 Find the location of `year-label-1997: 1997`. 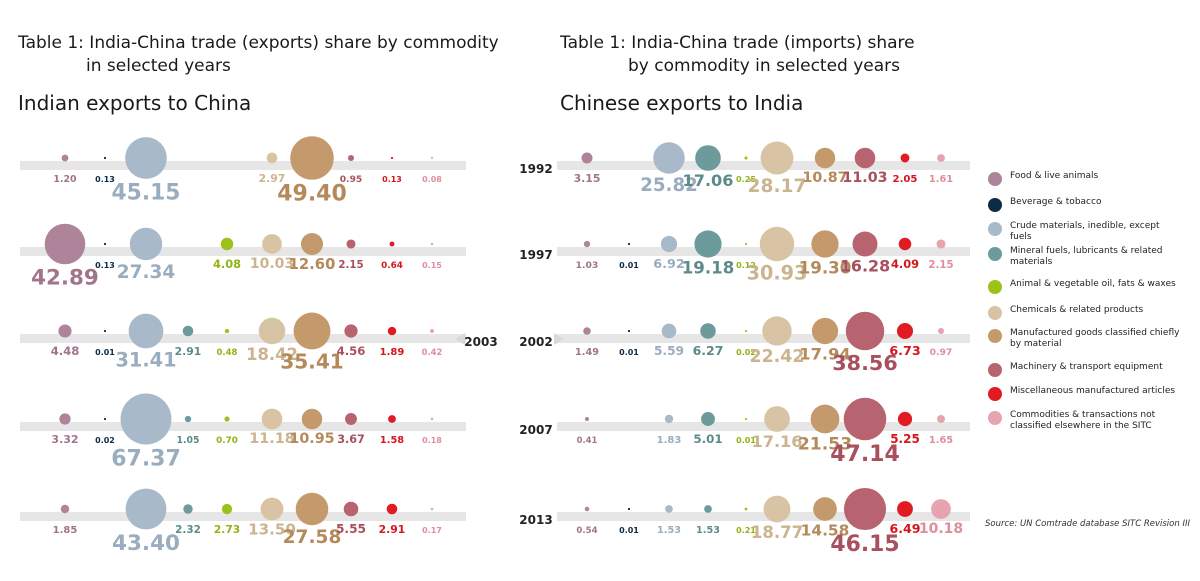

year-label-1997: 1997 is located at coordinates (535, 255).